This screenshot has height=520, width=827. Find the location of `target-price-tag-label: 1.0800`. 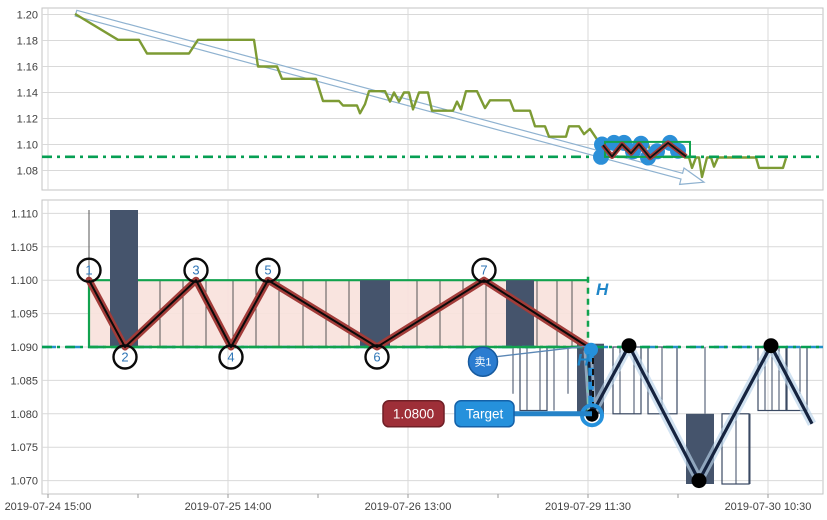

target-price-tag-label: 1.0800 is located at coordinates (413, 413).